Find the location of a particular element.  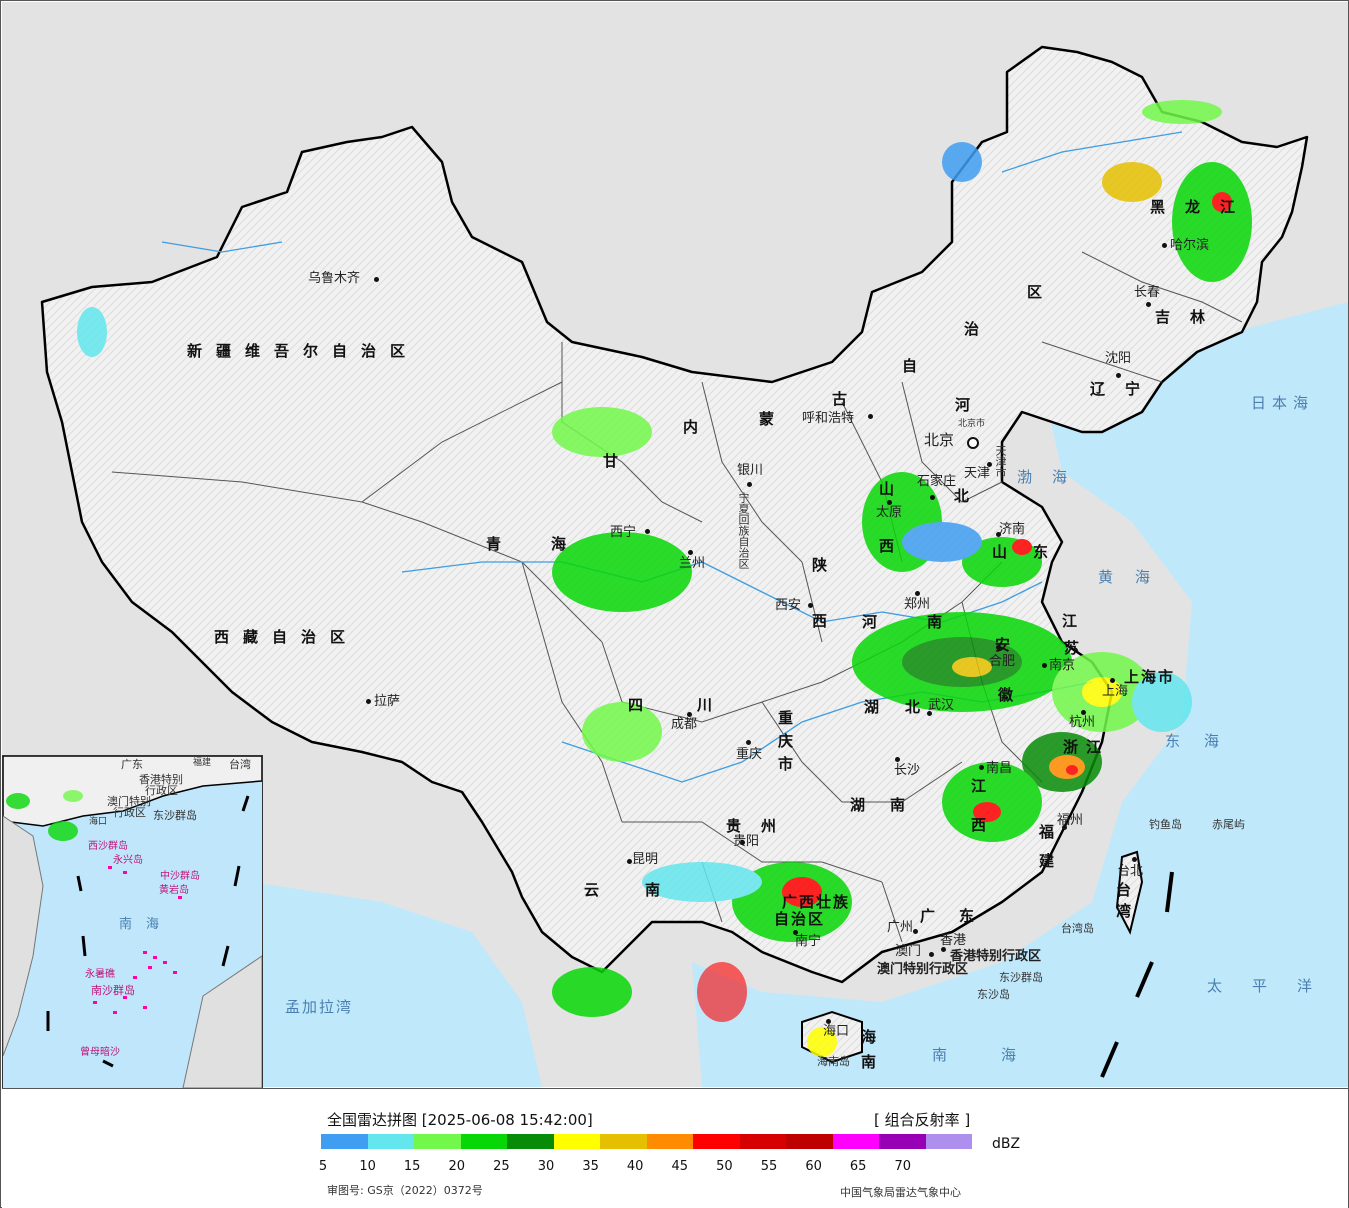

city-label: 北京市 is located at coordinates (972, 424).